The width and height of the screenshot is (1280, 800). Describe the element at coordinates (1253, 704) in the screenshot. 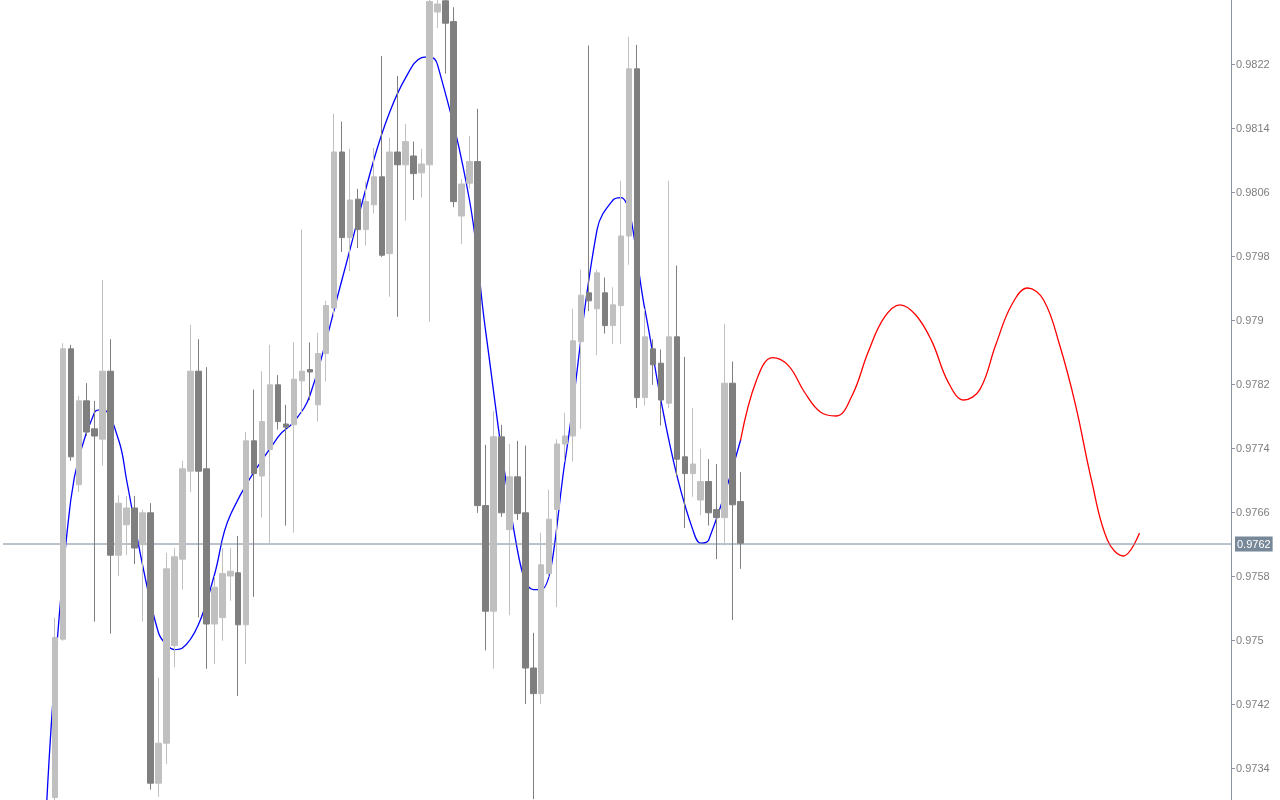

I see `y-tick-label: 0.9742` at that location.